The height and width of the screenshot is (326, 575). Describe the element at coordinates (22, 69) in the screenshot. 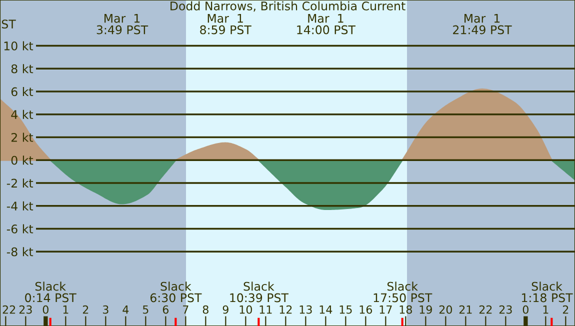

I see `y-tick-label: 8 kt` at that location.